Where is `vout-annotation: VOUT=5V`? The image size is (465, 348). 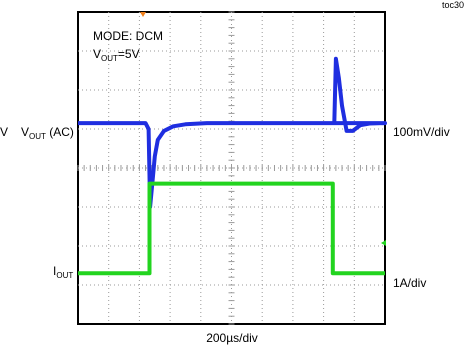
vout-annotation: VOUT=5V is located at coordinates (116, 55).